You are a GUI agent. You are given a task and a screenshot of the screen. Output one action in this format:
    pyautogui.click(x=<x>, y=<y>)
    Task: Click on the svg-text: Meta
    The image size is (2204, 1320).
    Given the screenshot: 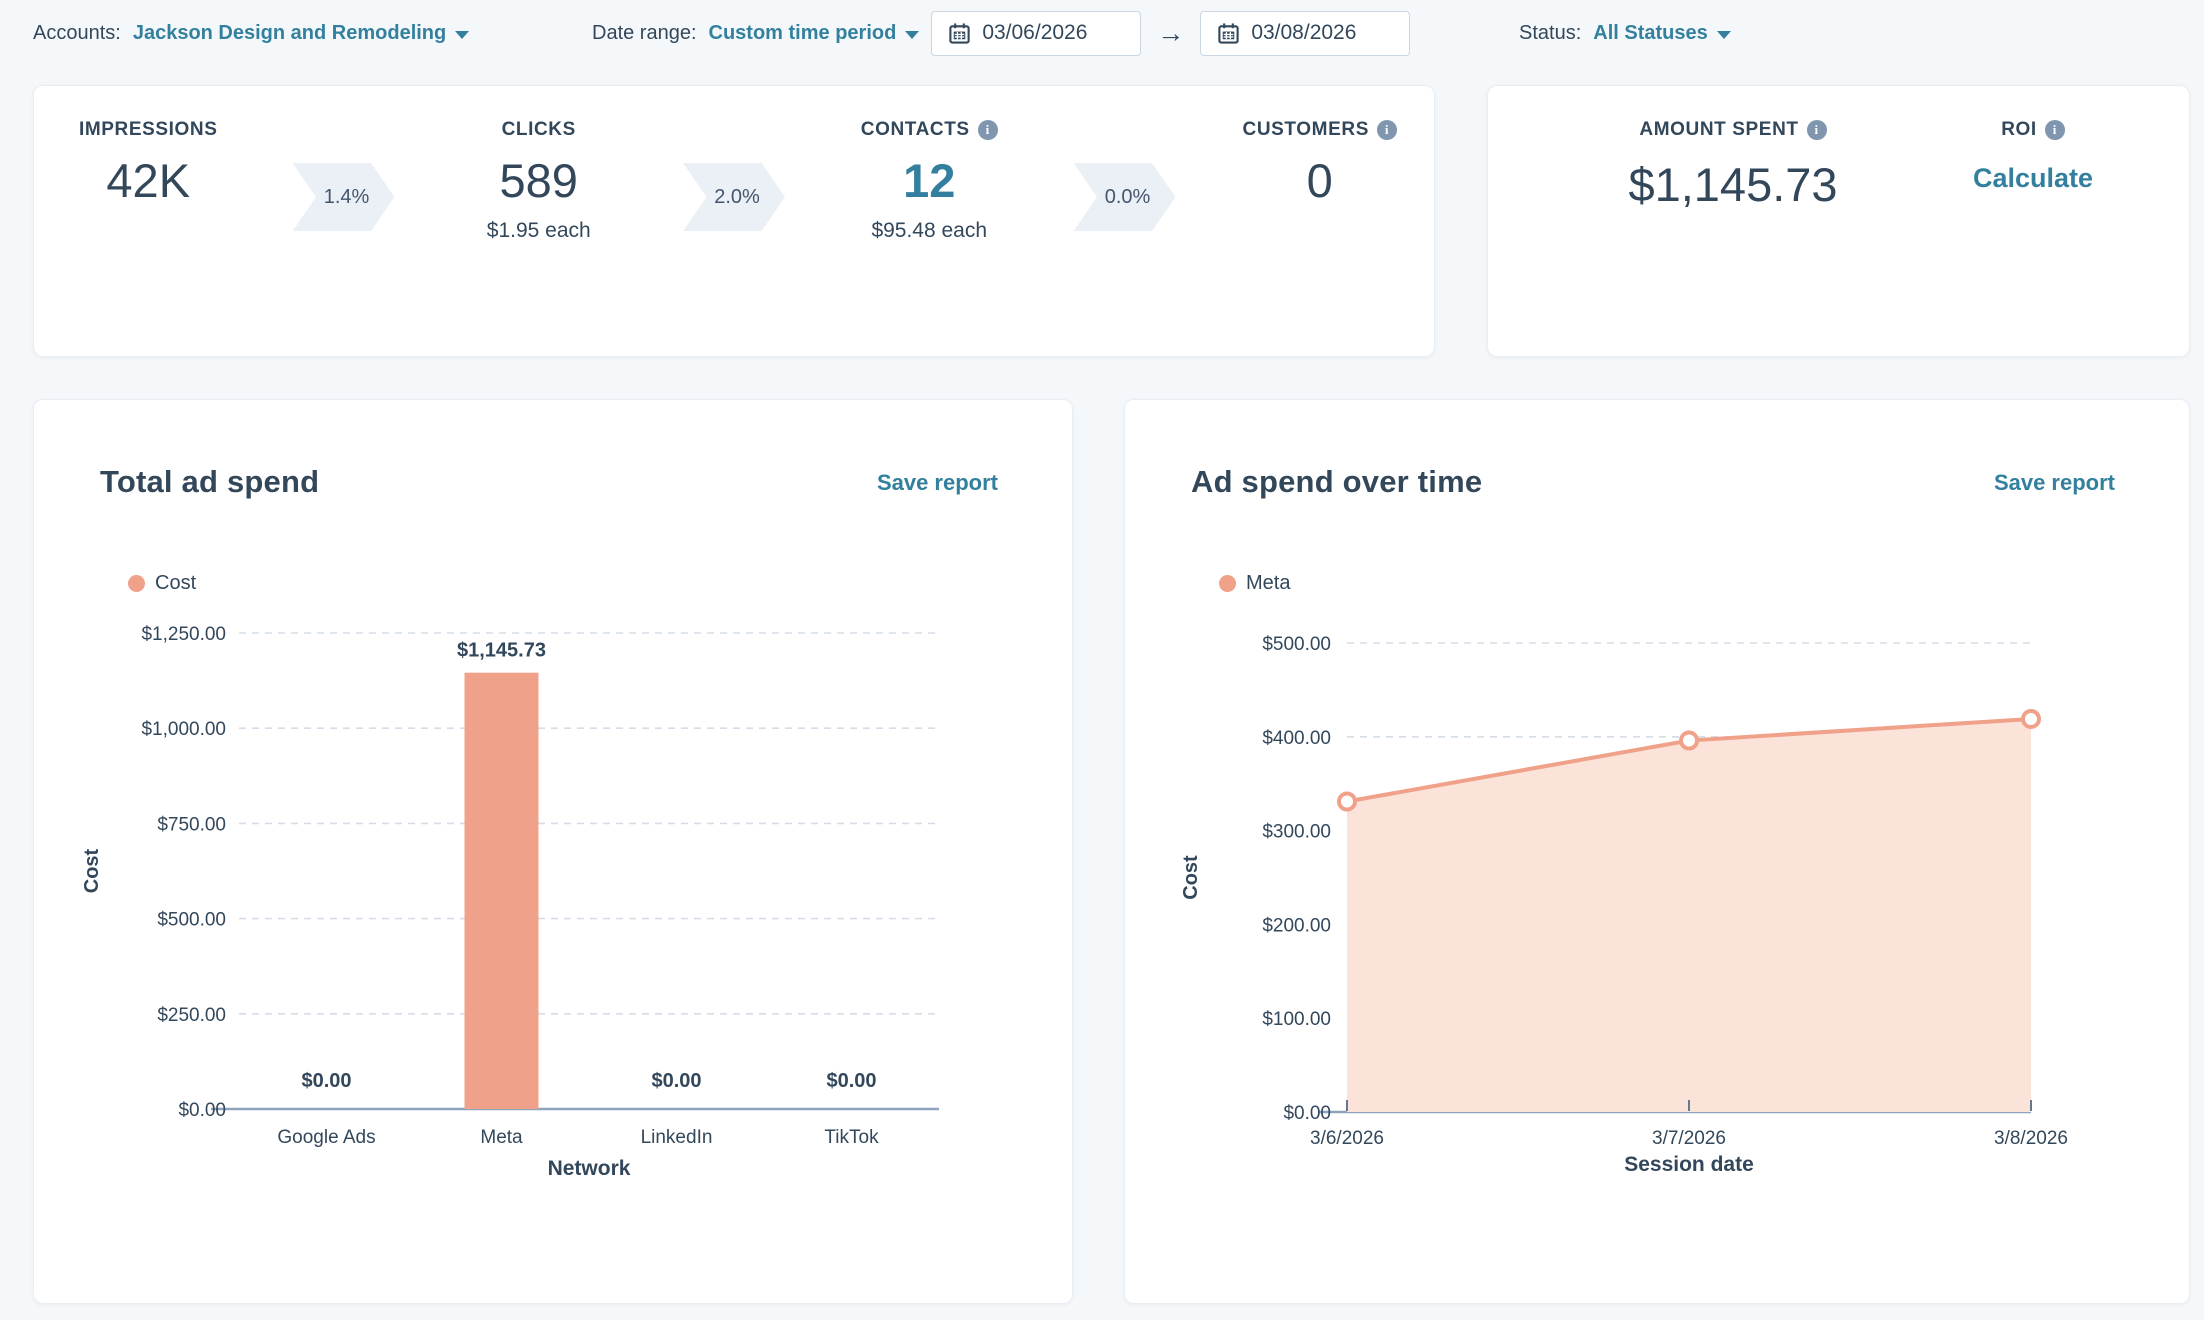 What is the action you would take?
    pyautogui.click(x=501, y=1137)
    